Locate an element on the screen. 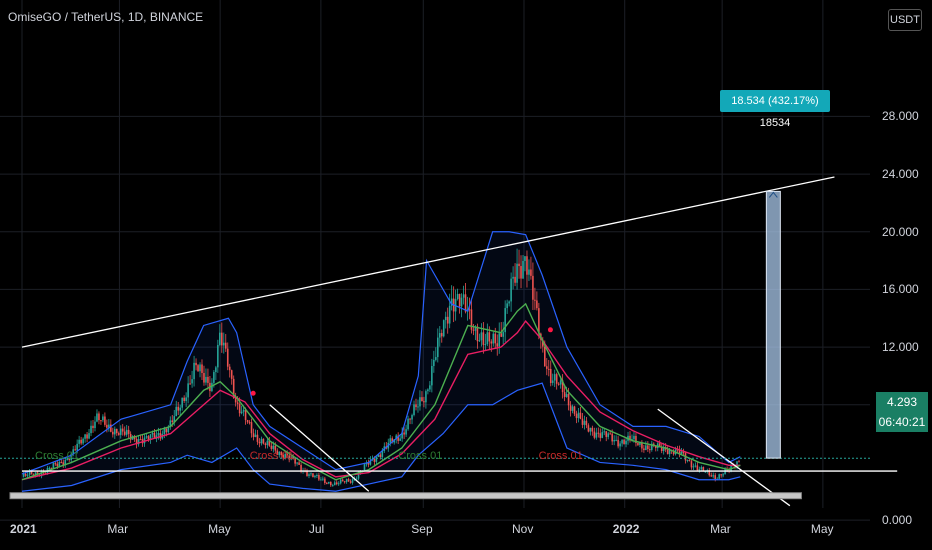  measure-bar is located at coordinates (773, 324).